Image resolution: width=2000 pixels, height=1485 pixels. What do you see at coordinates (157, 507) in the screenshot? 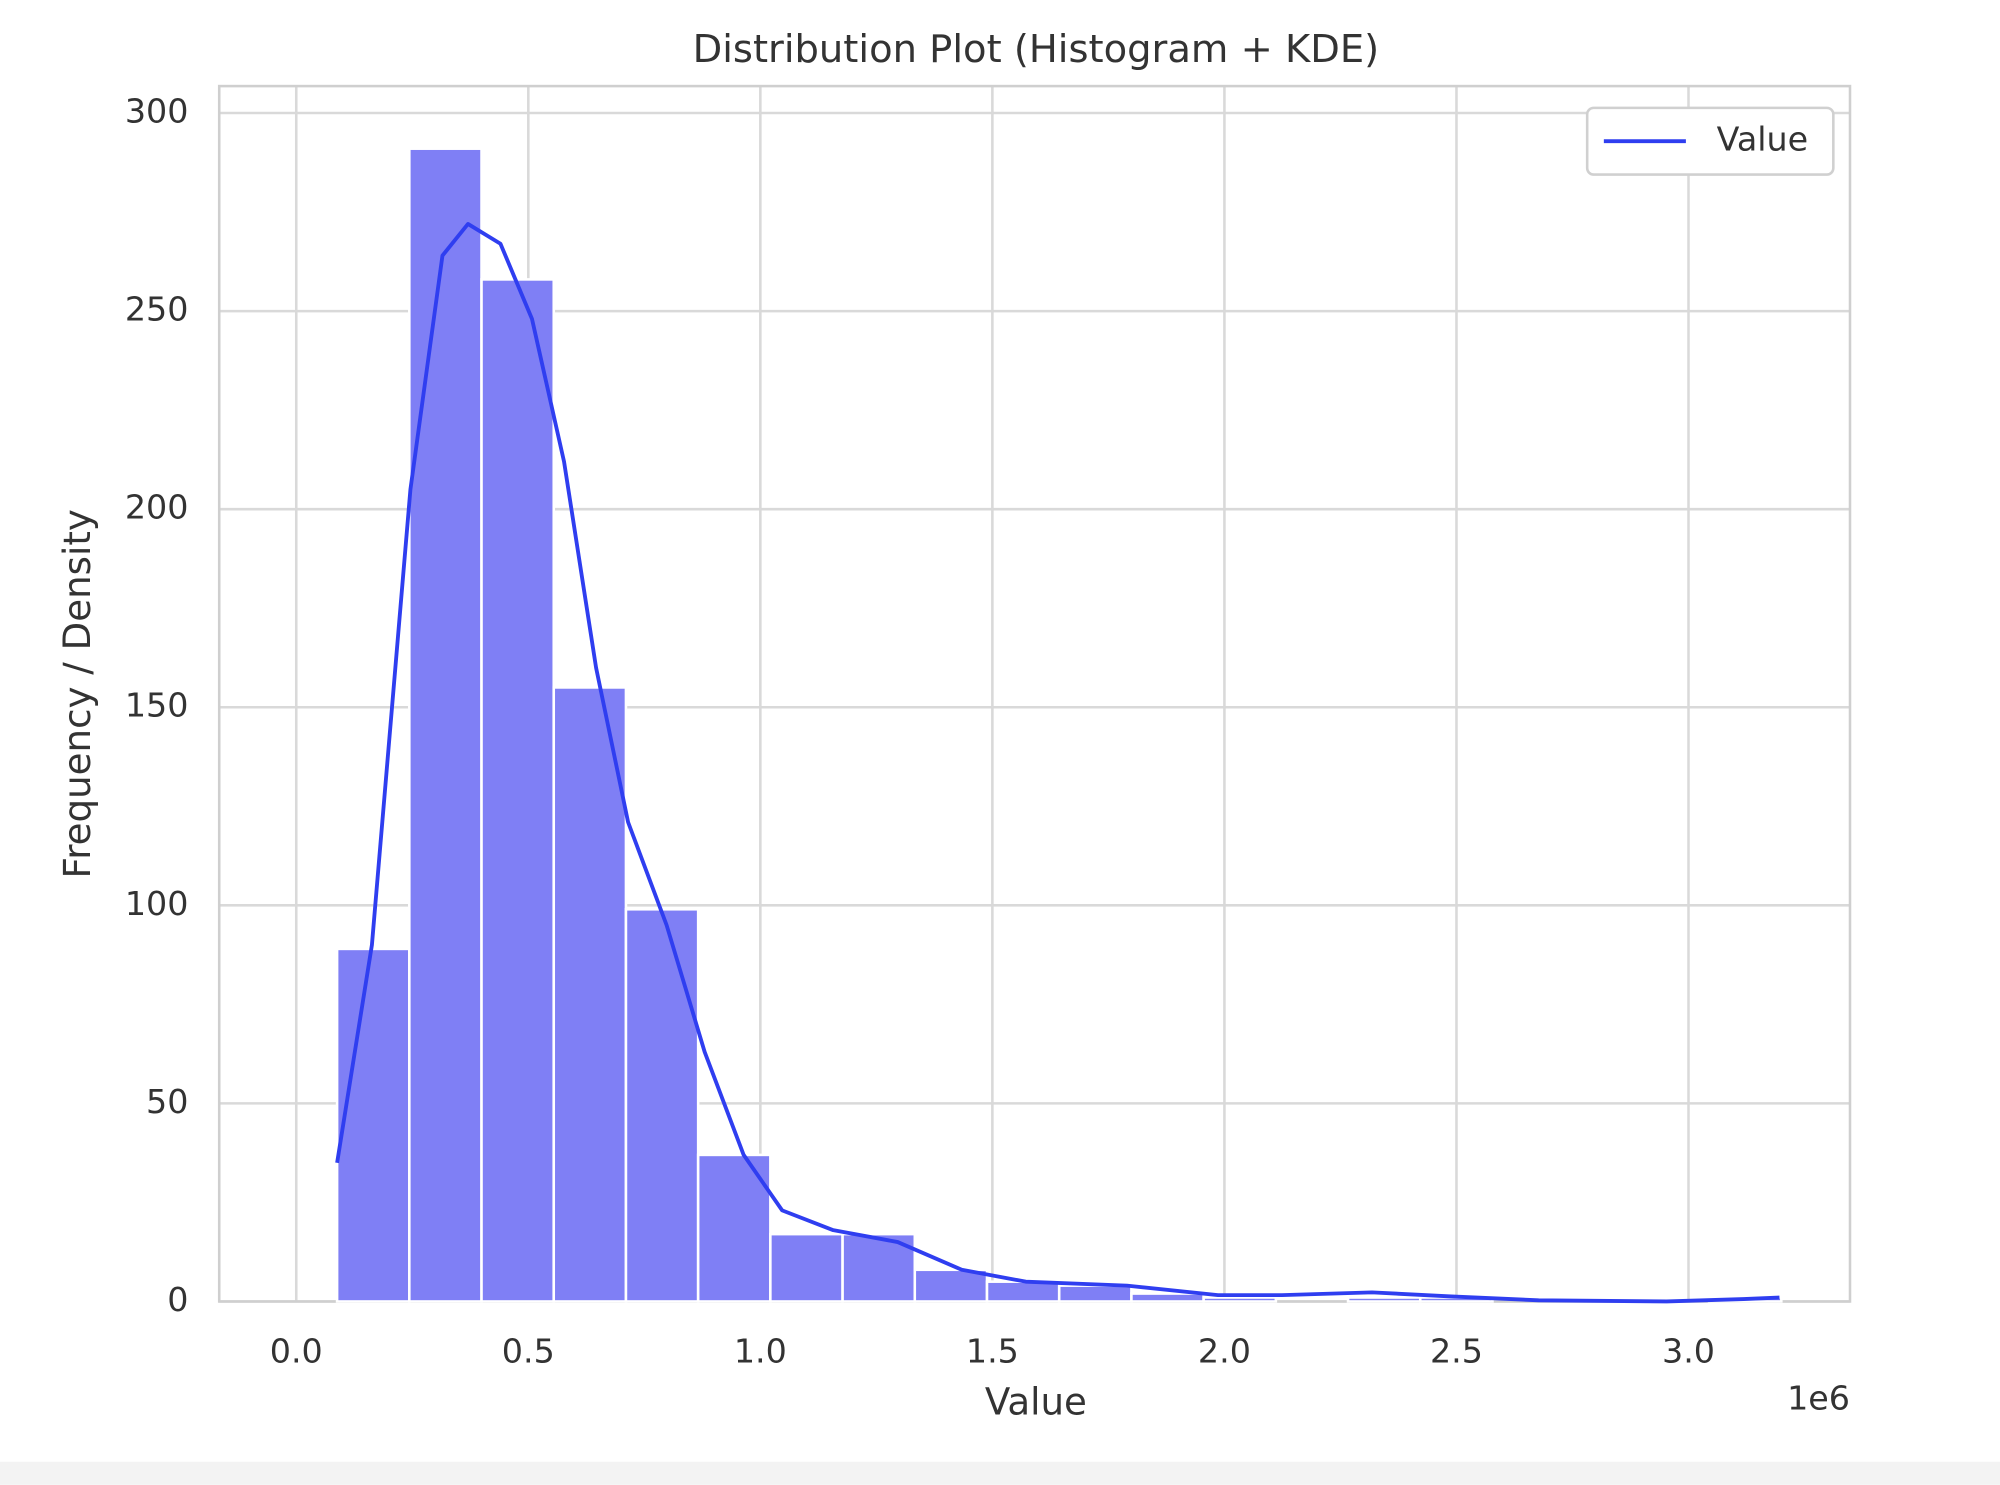
I see `y-tick-label: 200` at bounding box center [157, 507].